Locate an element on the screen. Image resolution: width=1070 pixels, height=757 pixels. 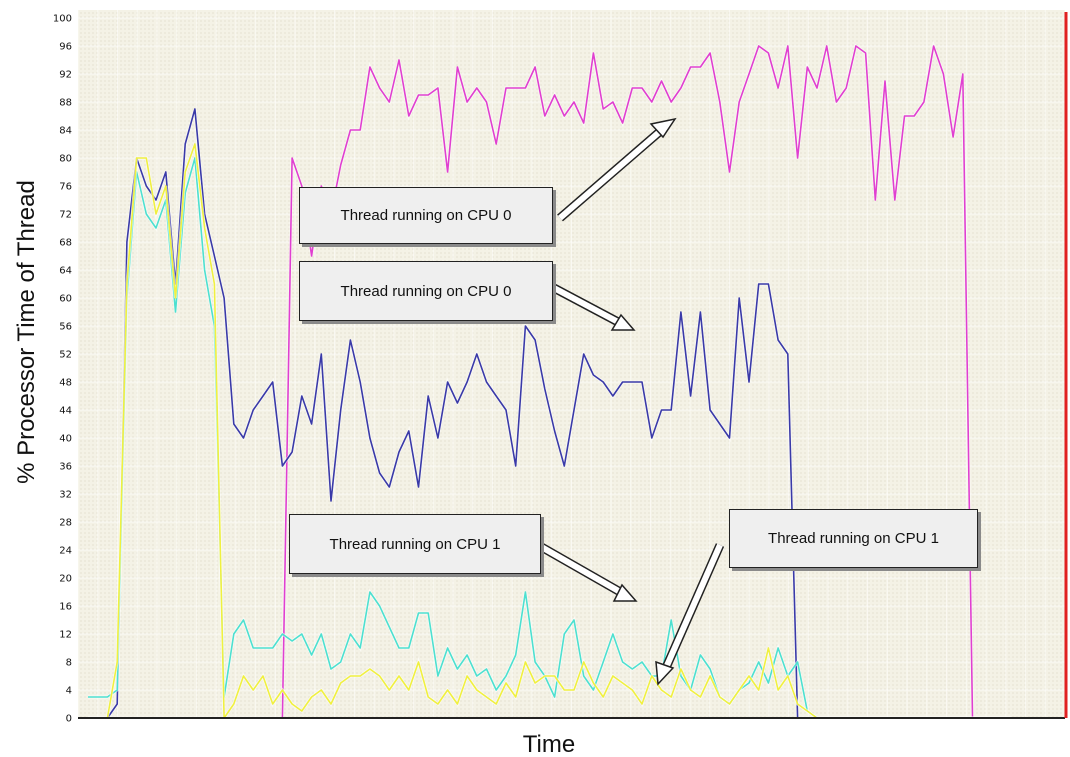
y-tick-label: 36 is located at coordinates (65, 467).